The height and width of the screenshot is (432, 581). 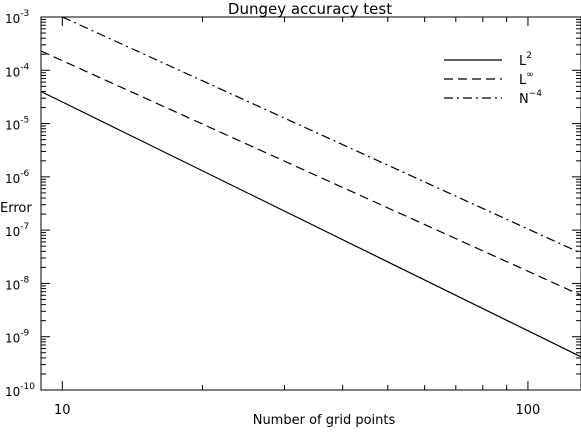 What do you see at coordinates (62, 410) in the screenshot?
I see `x-tick-label: 10` at bounding box center [62, 410].